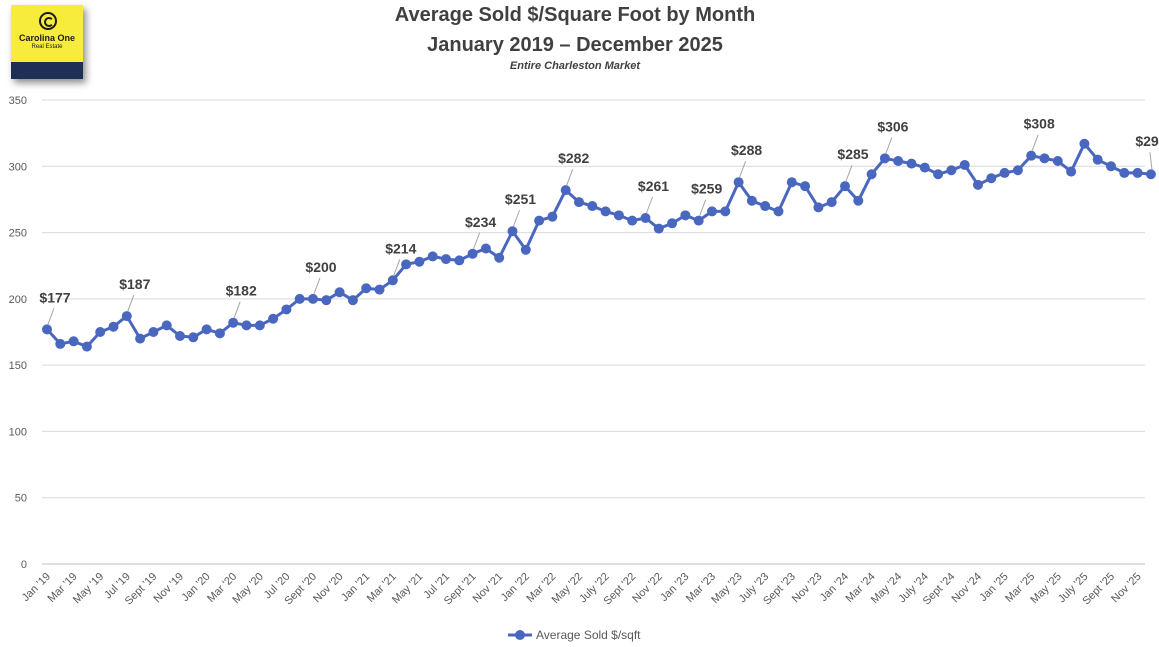  Describe the element at coordinates (1126, 588) in the screenshot. I see `x-tick-label: Nov '25` at that location.